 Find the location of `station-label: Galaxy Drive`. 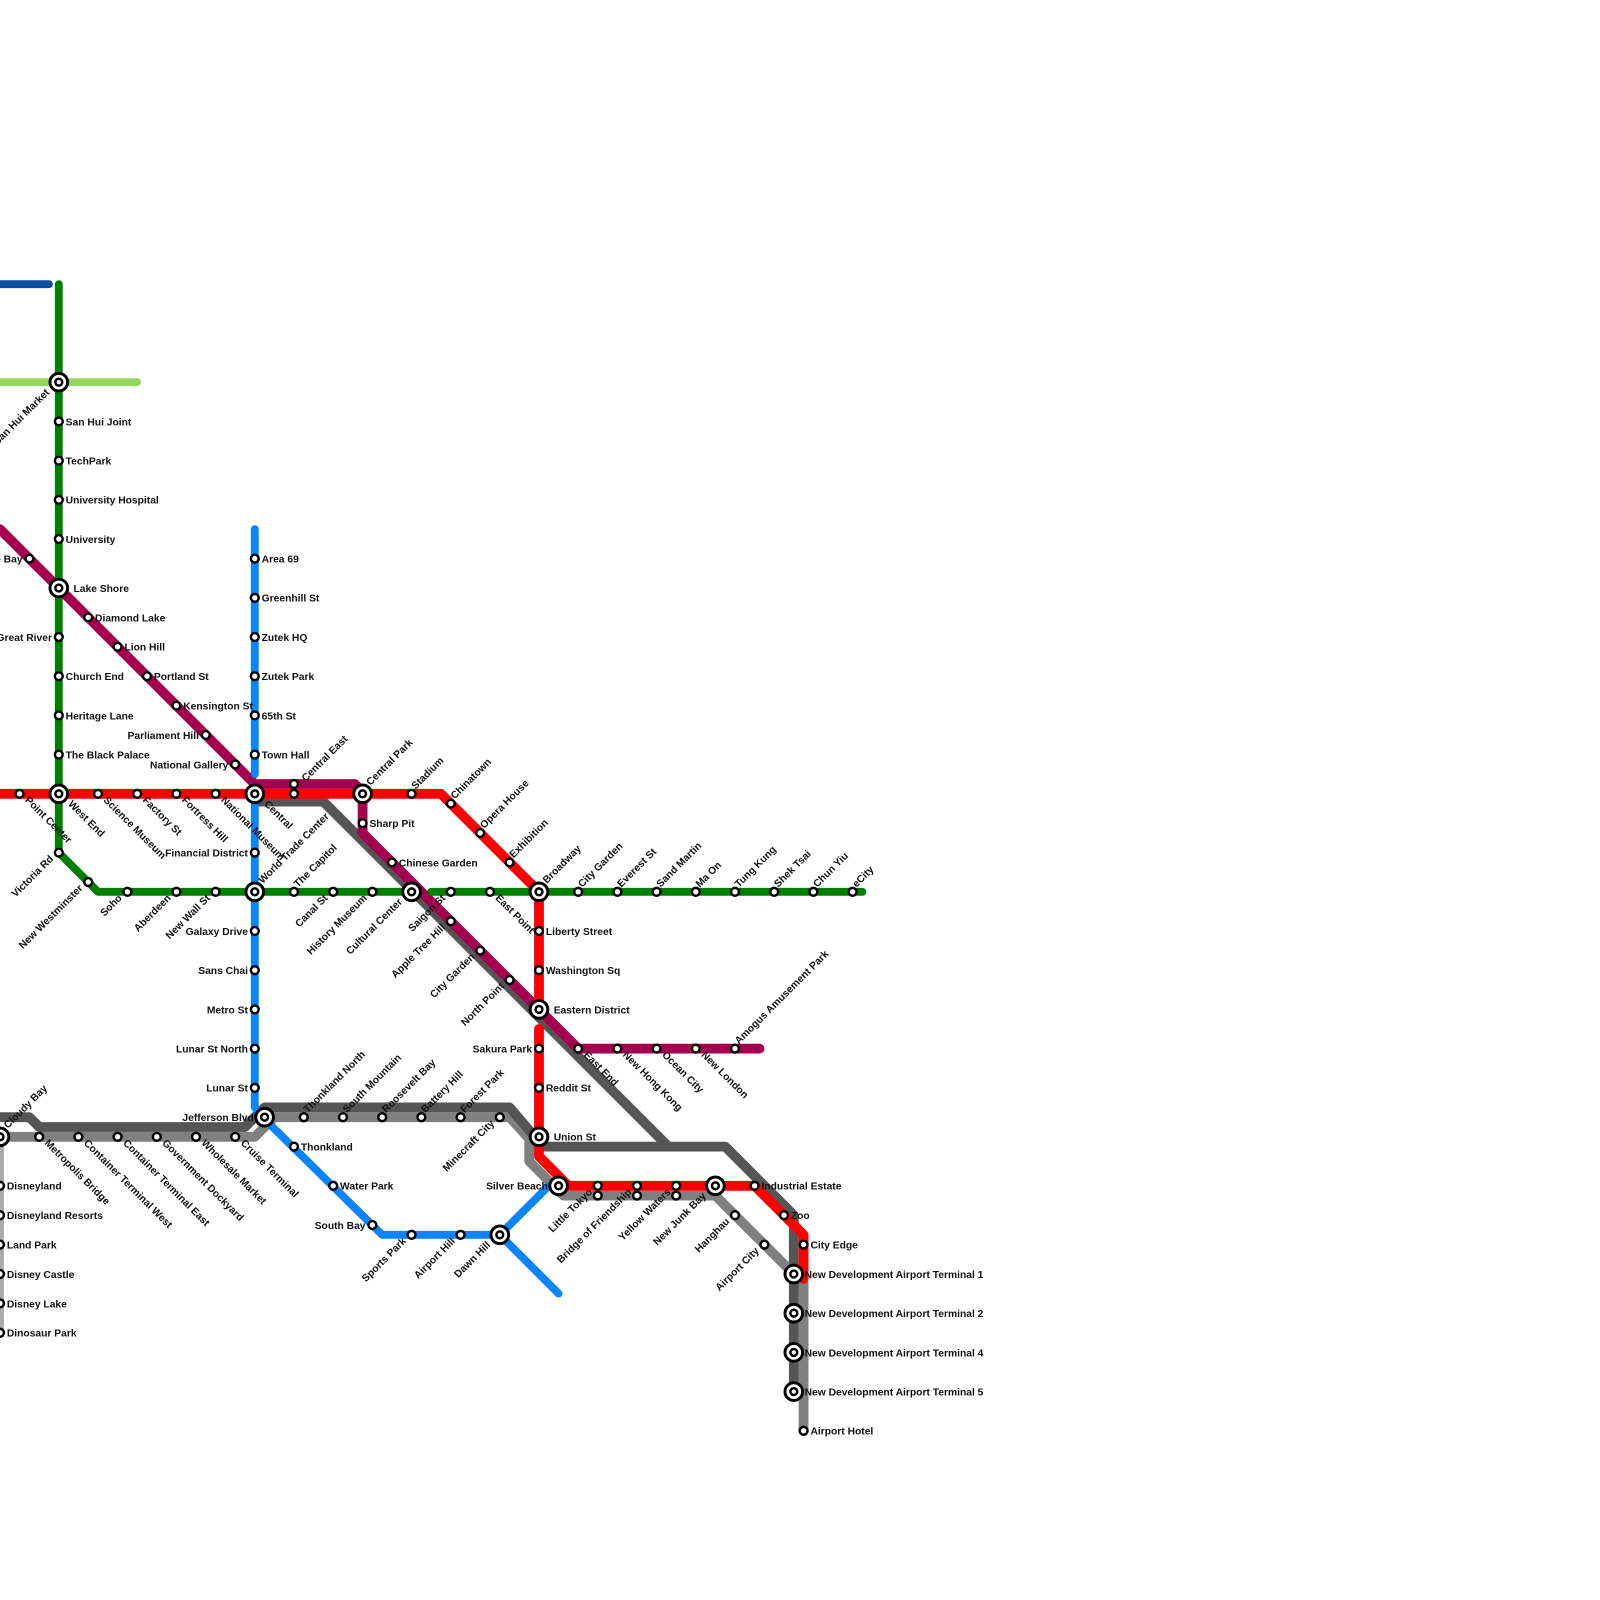

station-label: Galaxy Drive is located at coordinates (217, 932).